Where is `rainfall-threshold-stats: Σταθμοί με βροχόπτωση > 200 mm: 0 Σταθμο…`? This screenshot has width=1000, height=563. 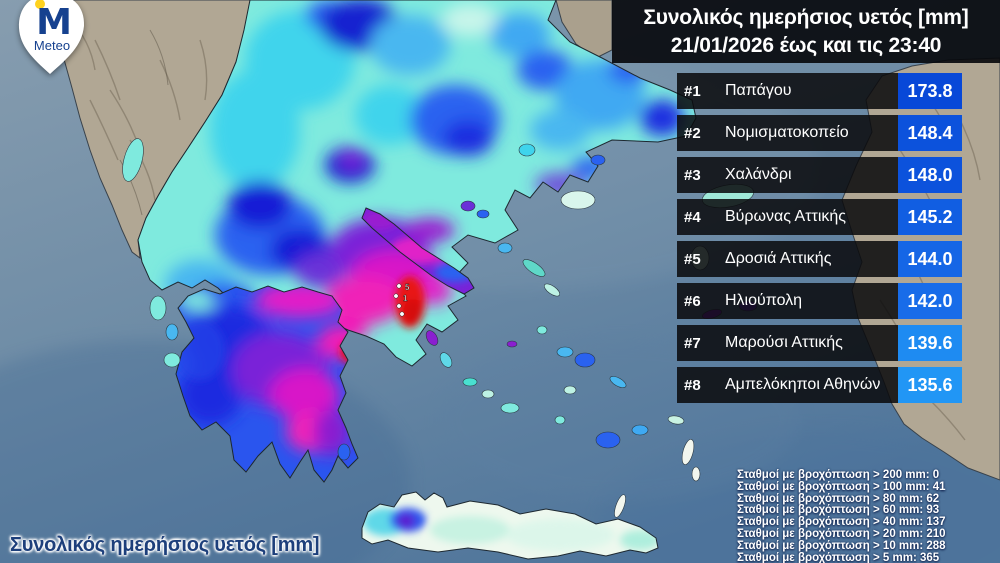
rainfall-threshold-stats: Σταθμοί με βροχόπτωση > 200 mm: 0 Σταθμο… is located at coordinates (841, 516).